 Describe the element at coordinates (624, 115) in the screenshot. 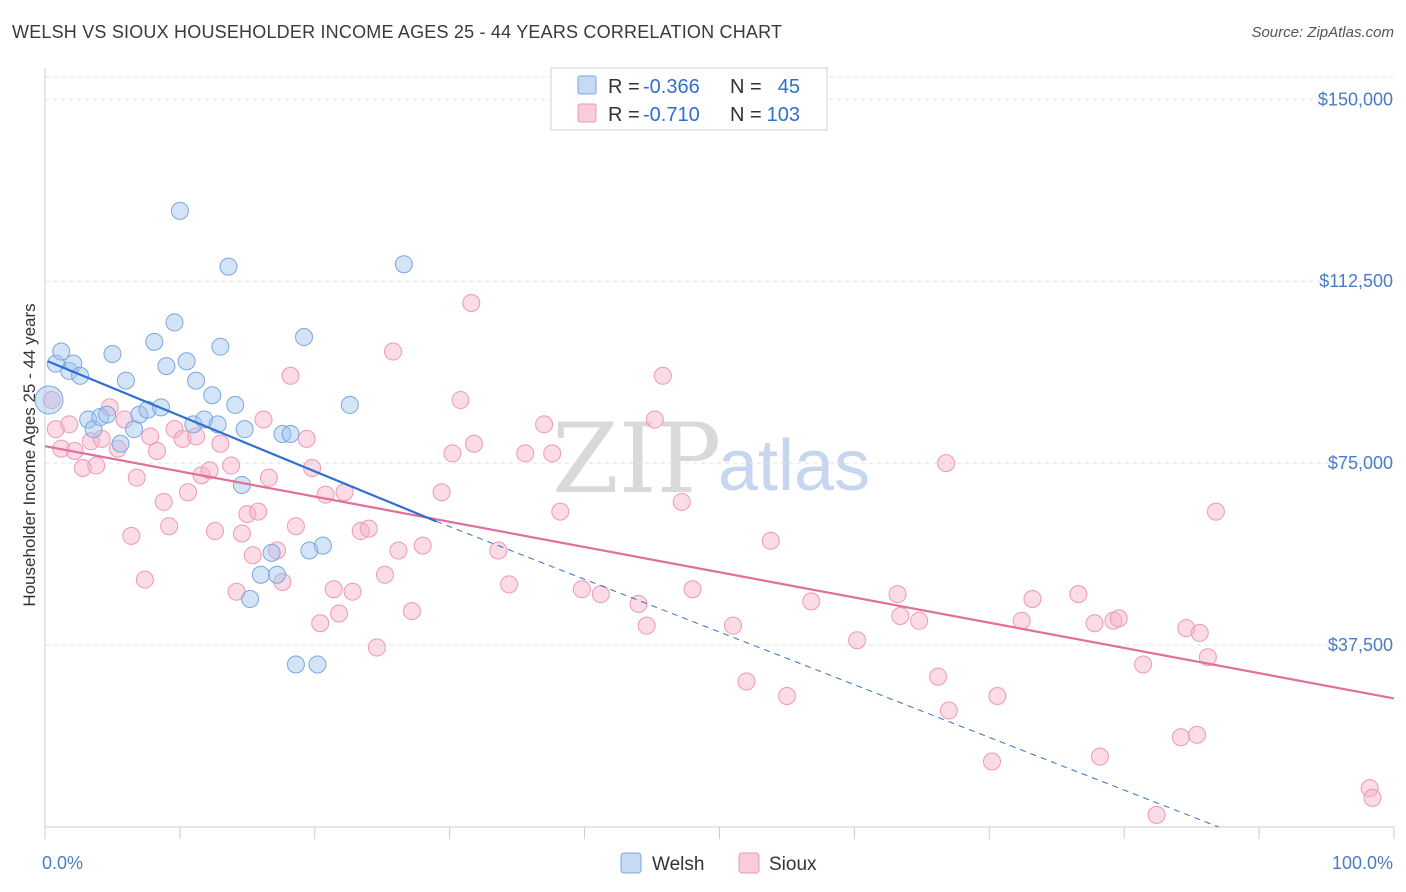

I see `sioux-r-label: R =` at that location.